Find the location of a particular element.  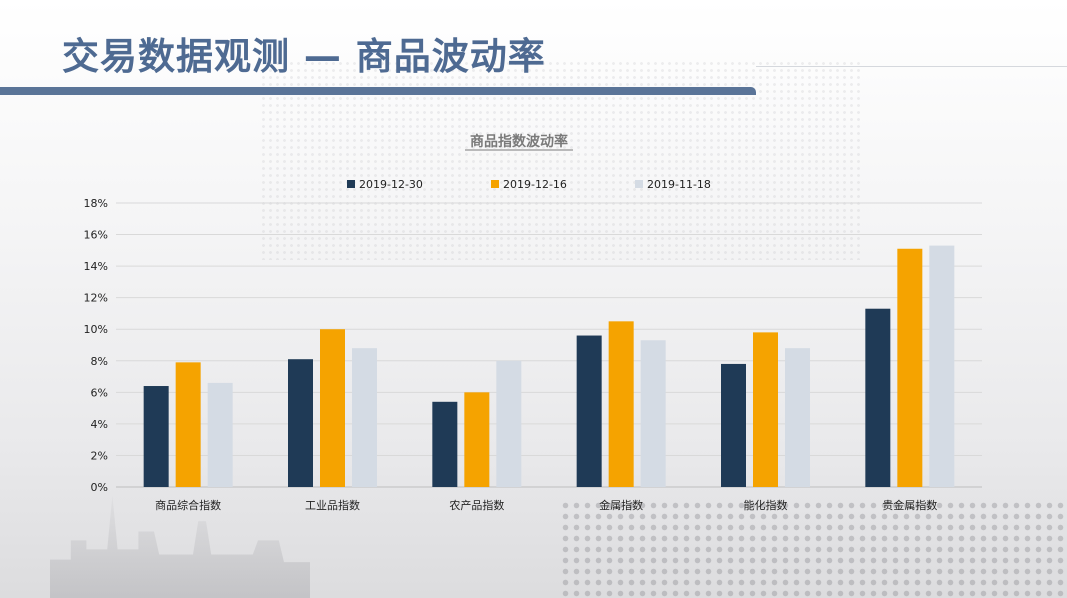

x-category-label: 工业品指数 is located at coordinates (332, 505).